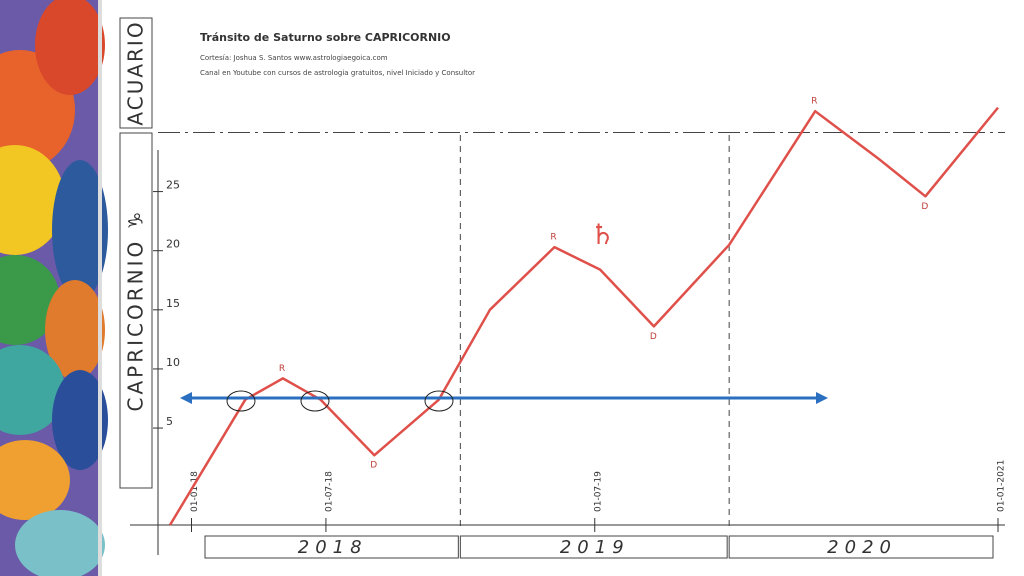 Image resolution: width=1024 pixels, height=576 pixels. Describe the element at coordinates (329, 491) in the screenshot. I see `x-tick-label: 01-07-18` at that location.